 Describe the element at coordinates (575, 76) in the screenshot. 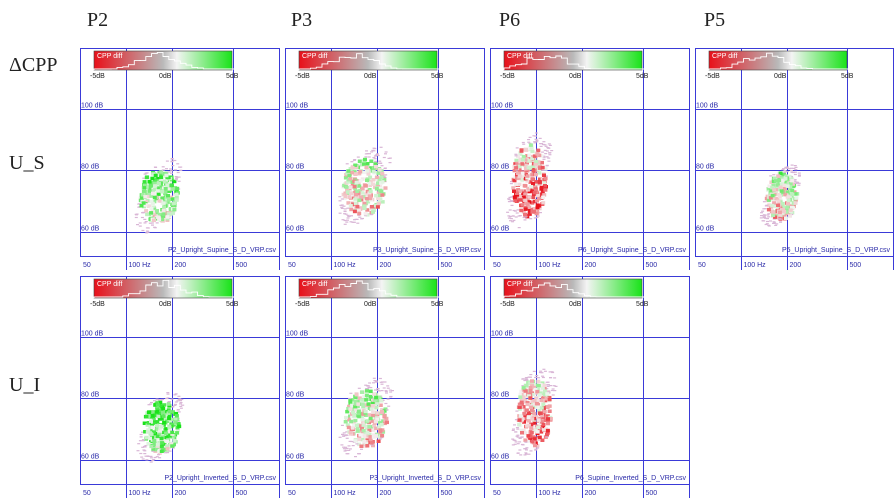

I see `colorbar-tick-label: 0dB` at that location.